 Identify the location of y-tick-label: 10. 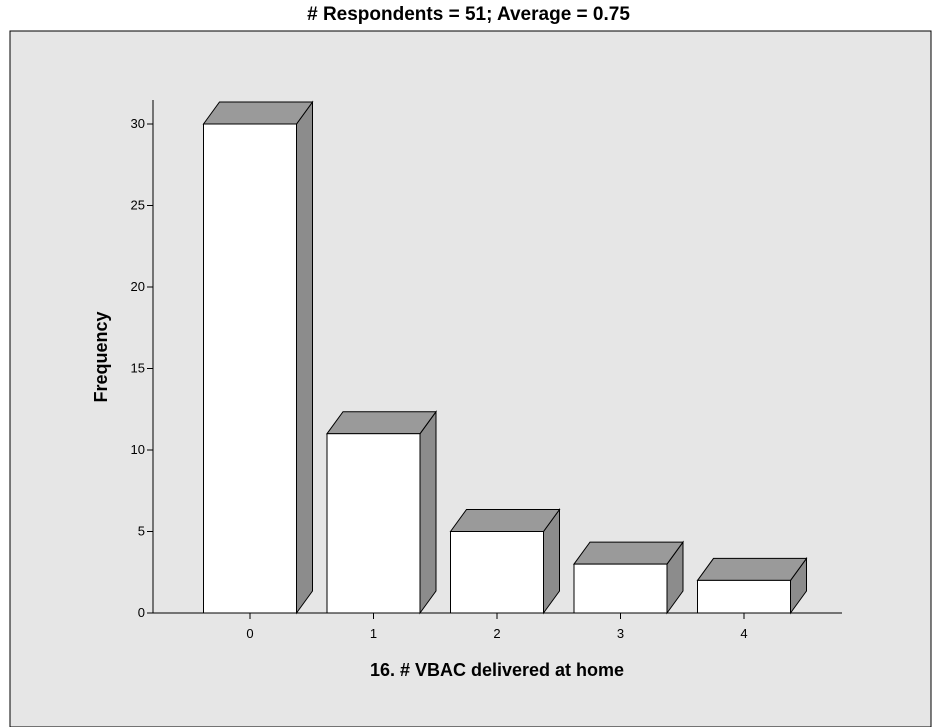
(138, 449).